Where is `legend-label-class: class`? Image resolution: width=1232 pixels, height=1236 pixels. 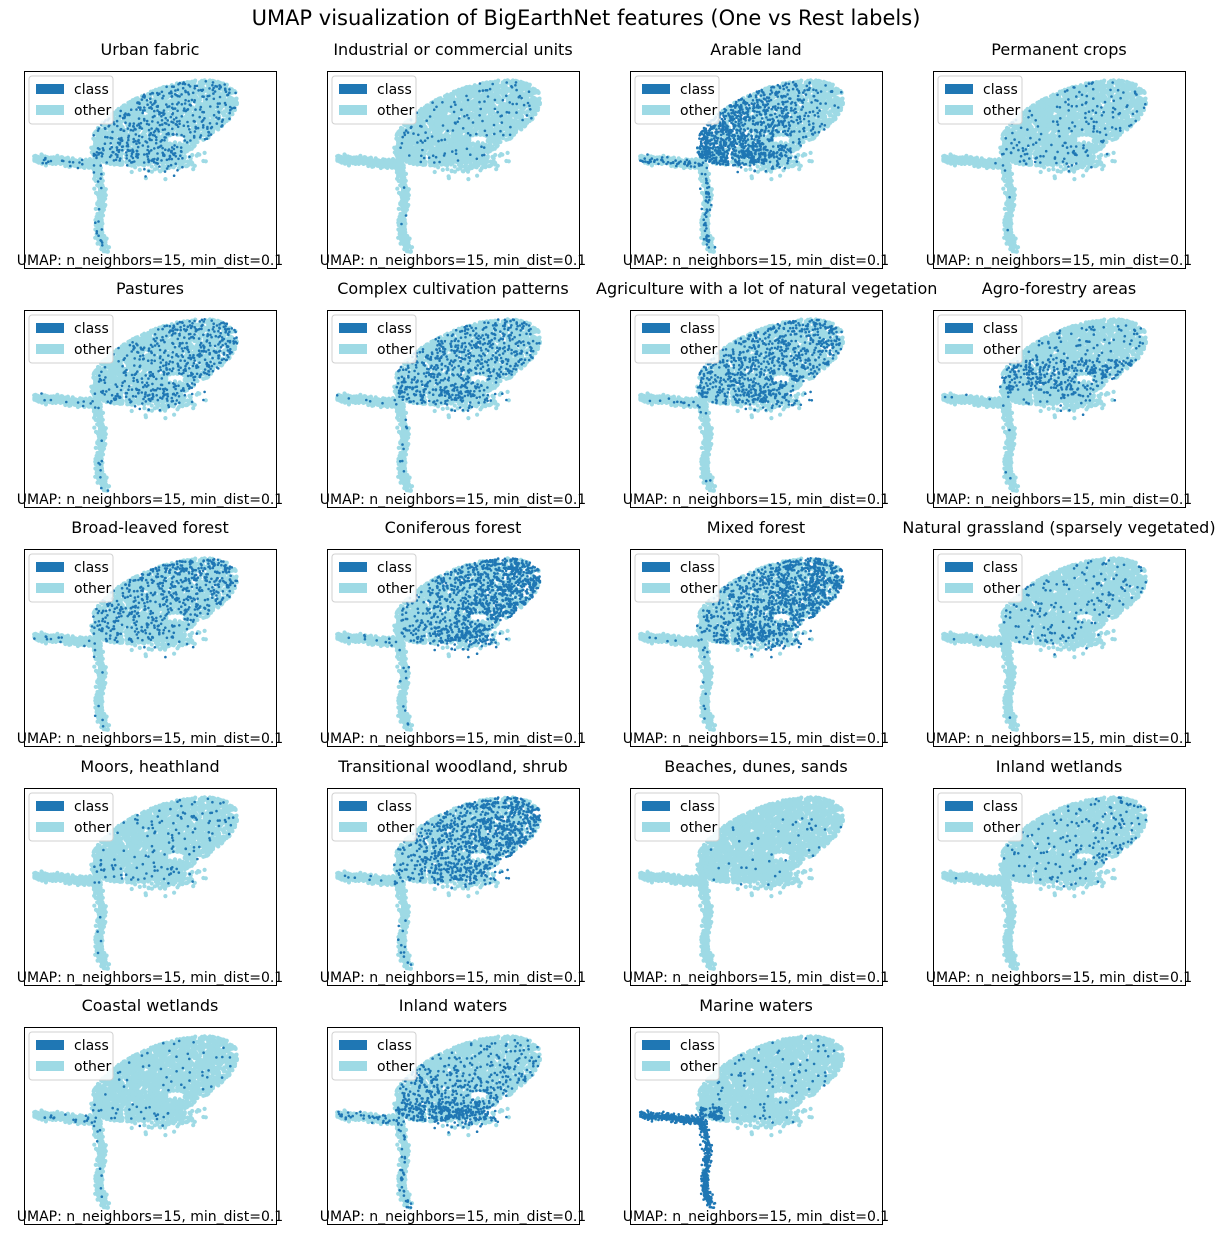
legend-label-class: class is located at coordinates (91, 90).